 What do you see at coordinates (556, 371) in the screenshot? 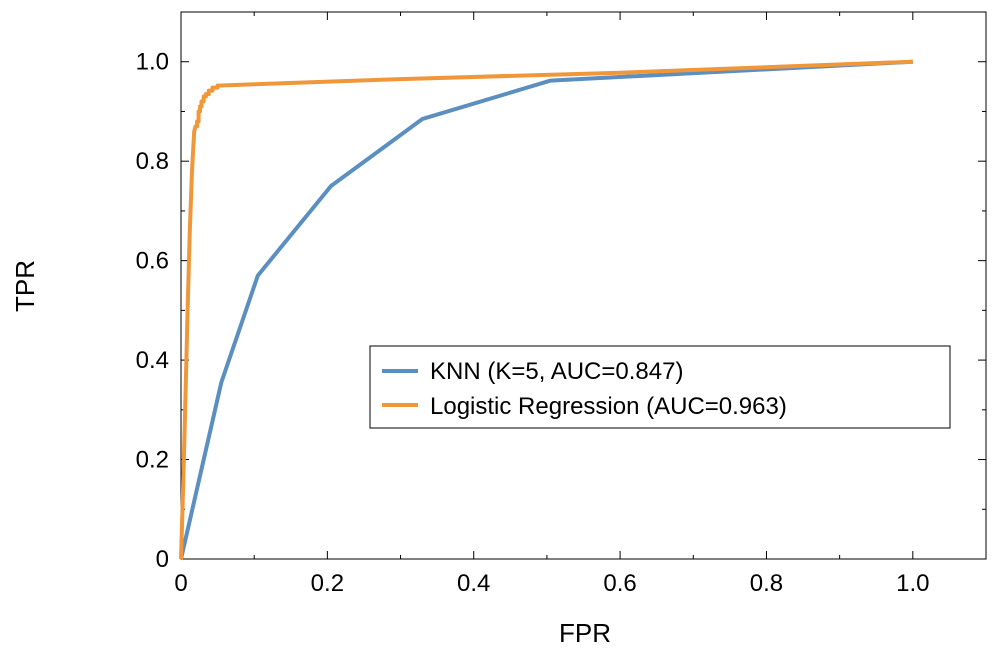
I see `legend-label-knn: KNN (K=5, AUC=0.847)` at bounding box center [556, 371].